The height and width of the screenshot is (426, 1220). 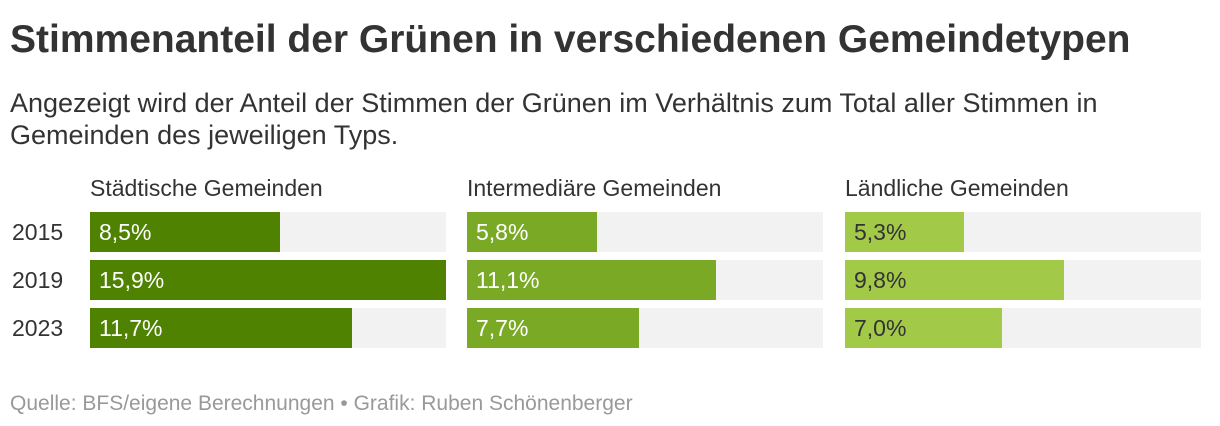 I want to click on bar-value-label-staedtisch-2023: 11,7%, so click(x=131, y=328).